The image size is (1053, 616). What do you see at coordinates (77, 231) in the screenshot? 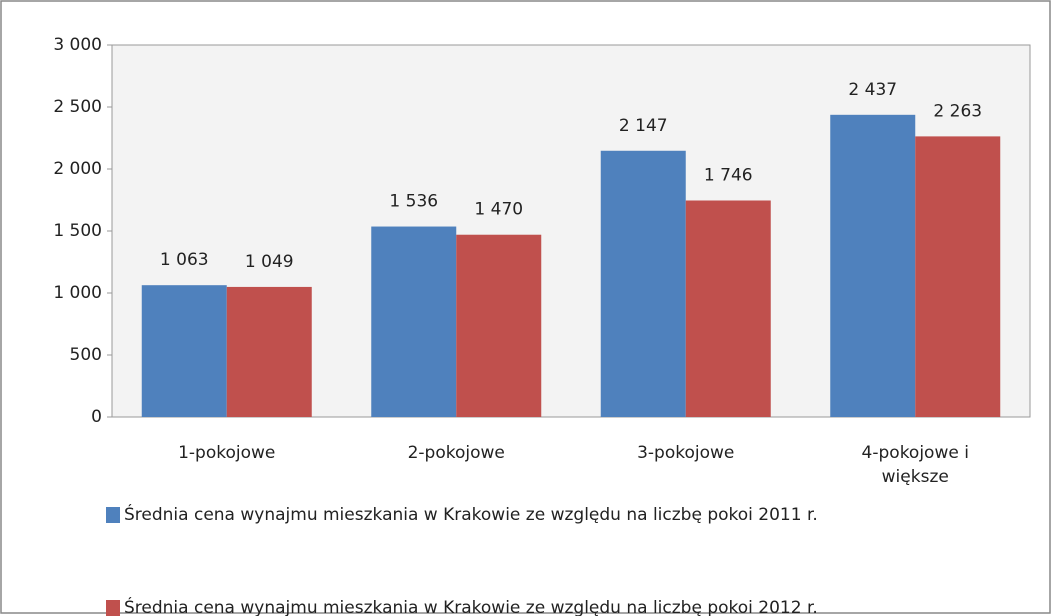
I see `y-tick-label: 1 500` at bounding box center [77, 231].